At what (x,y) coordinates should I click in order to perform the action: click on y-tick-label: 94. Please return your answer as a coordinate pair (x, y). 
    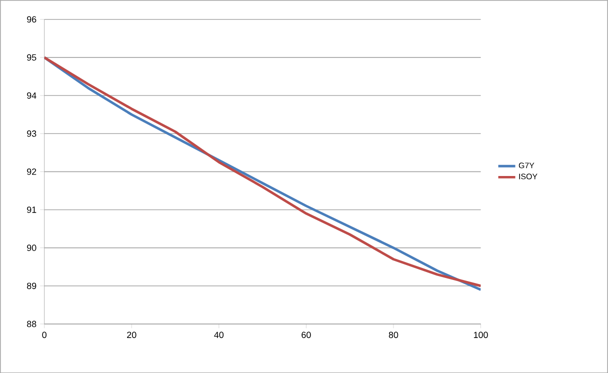
    Looking at the image, I should click on (31, 95).